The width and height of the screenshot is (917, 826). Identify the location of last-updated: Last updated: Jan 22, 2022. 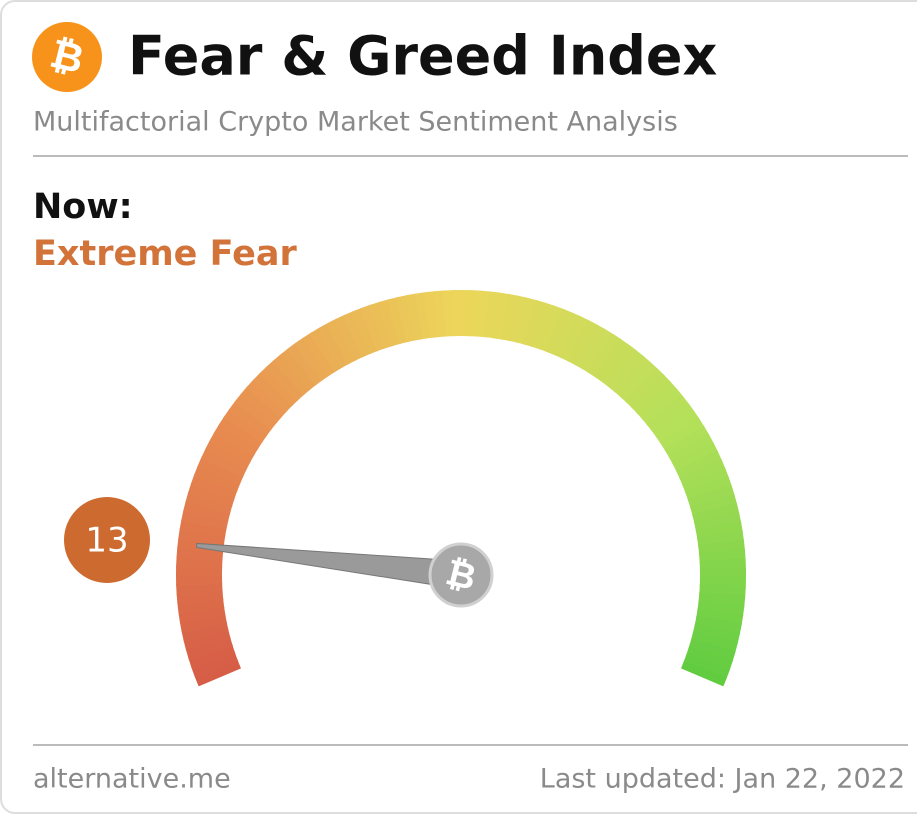
(722, 779).